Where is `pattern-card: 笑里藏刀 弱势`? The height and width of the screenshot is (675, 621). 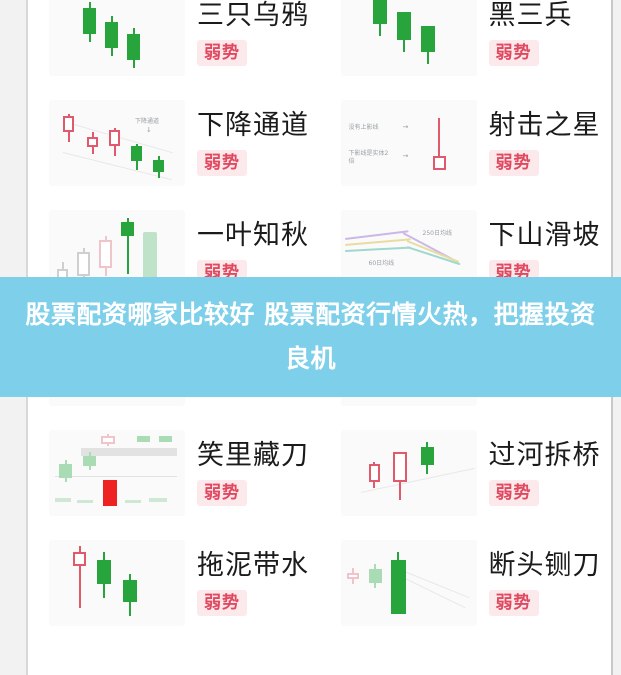 pattern-card: 笑里藏刀 弱势 is located at coordinates (174, 473).